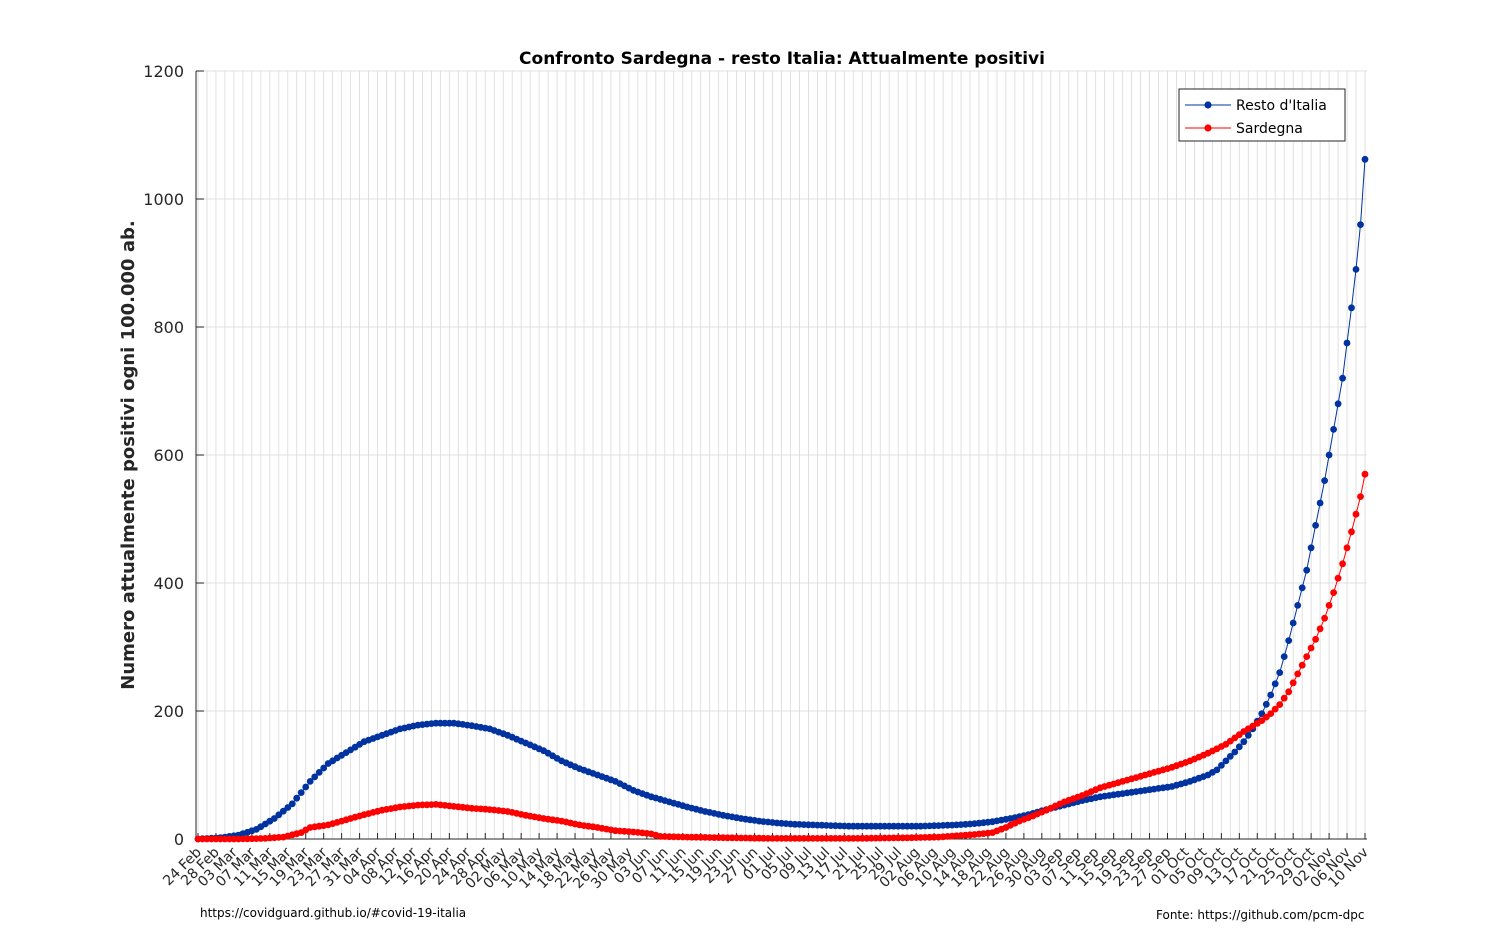 This screenshot has height=942, width=1511. Describe the element at coordinates (1269, 129) in the screenshot. I see `legend-label-sardegna: Sardegna` at that location.